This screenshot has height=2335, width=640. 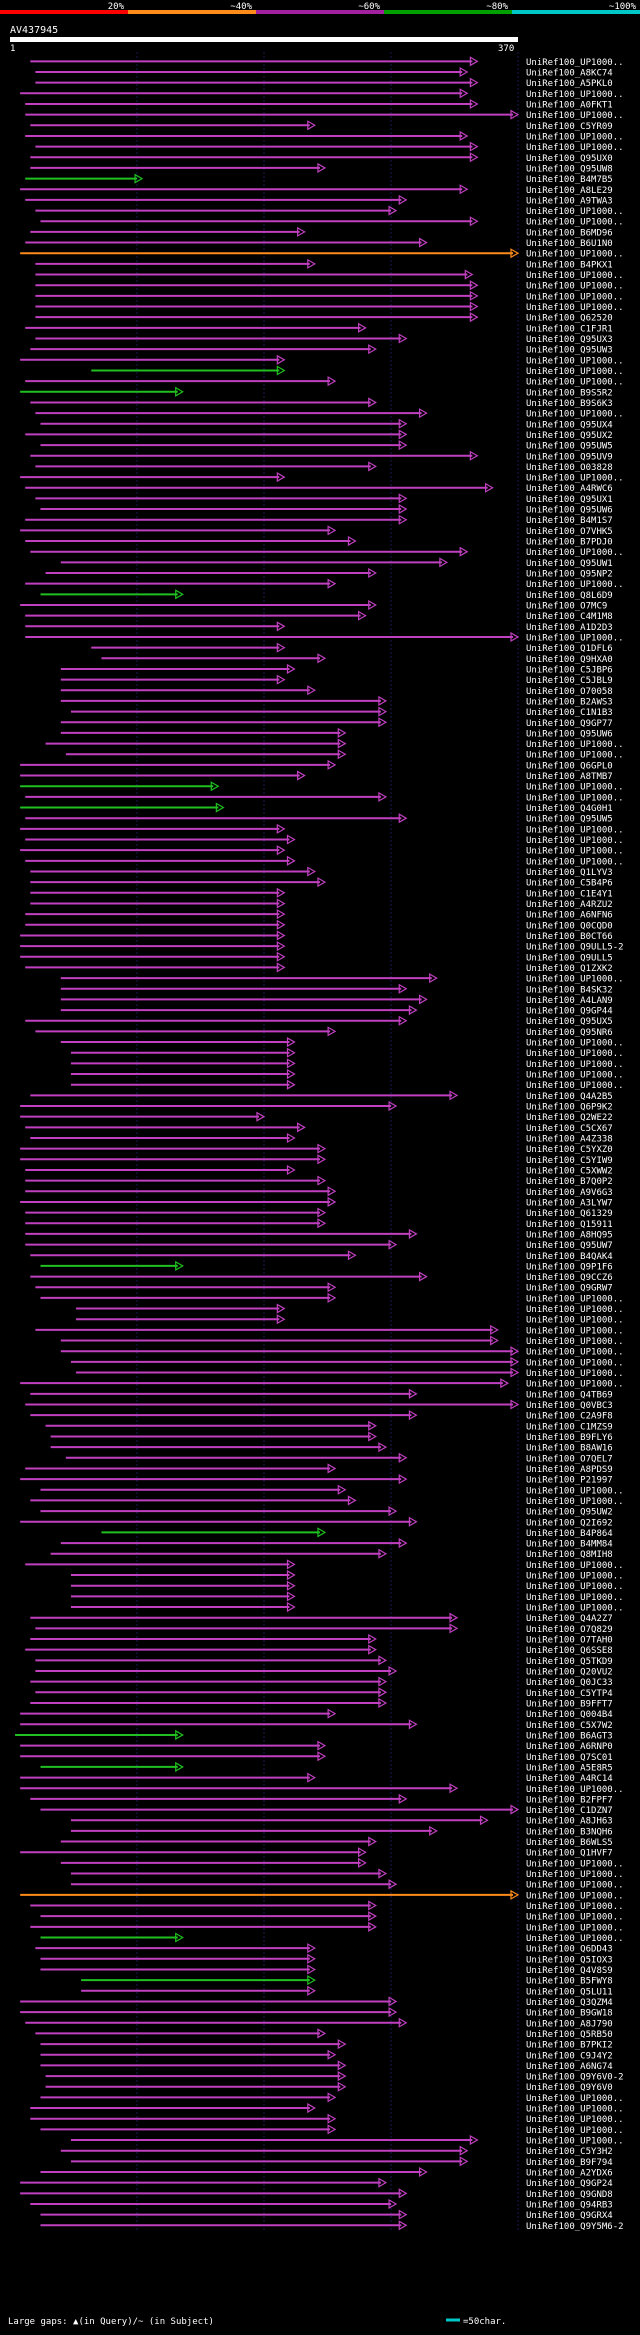 What do you see at coordinates (569, 969) in the screenshot?
I see `hit-label: UniRef100_Q1ZXK2` at bounding box center [569, 969].